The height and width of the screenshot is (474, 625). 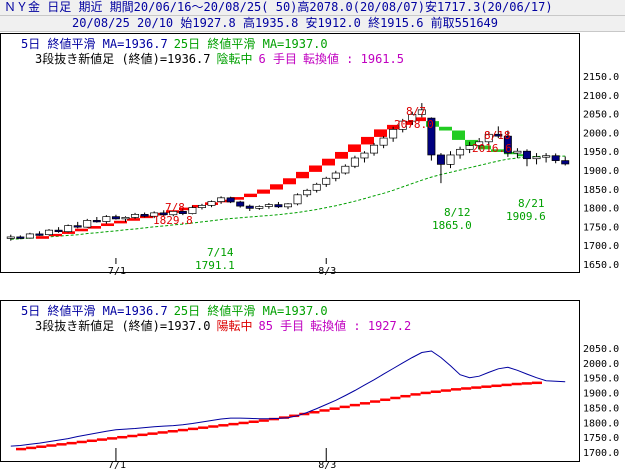 I want to click on sanpou-step: 85 手目, so click(x=281, y=326).